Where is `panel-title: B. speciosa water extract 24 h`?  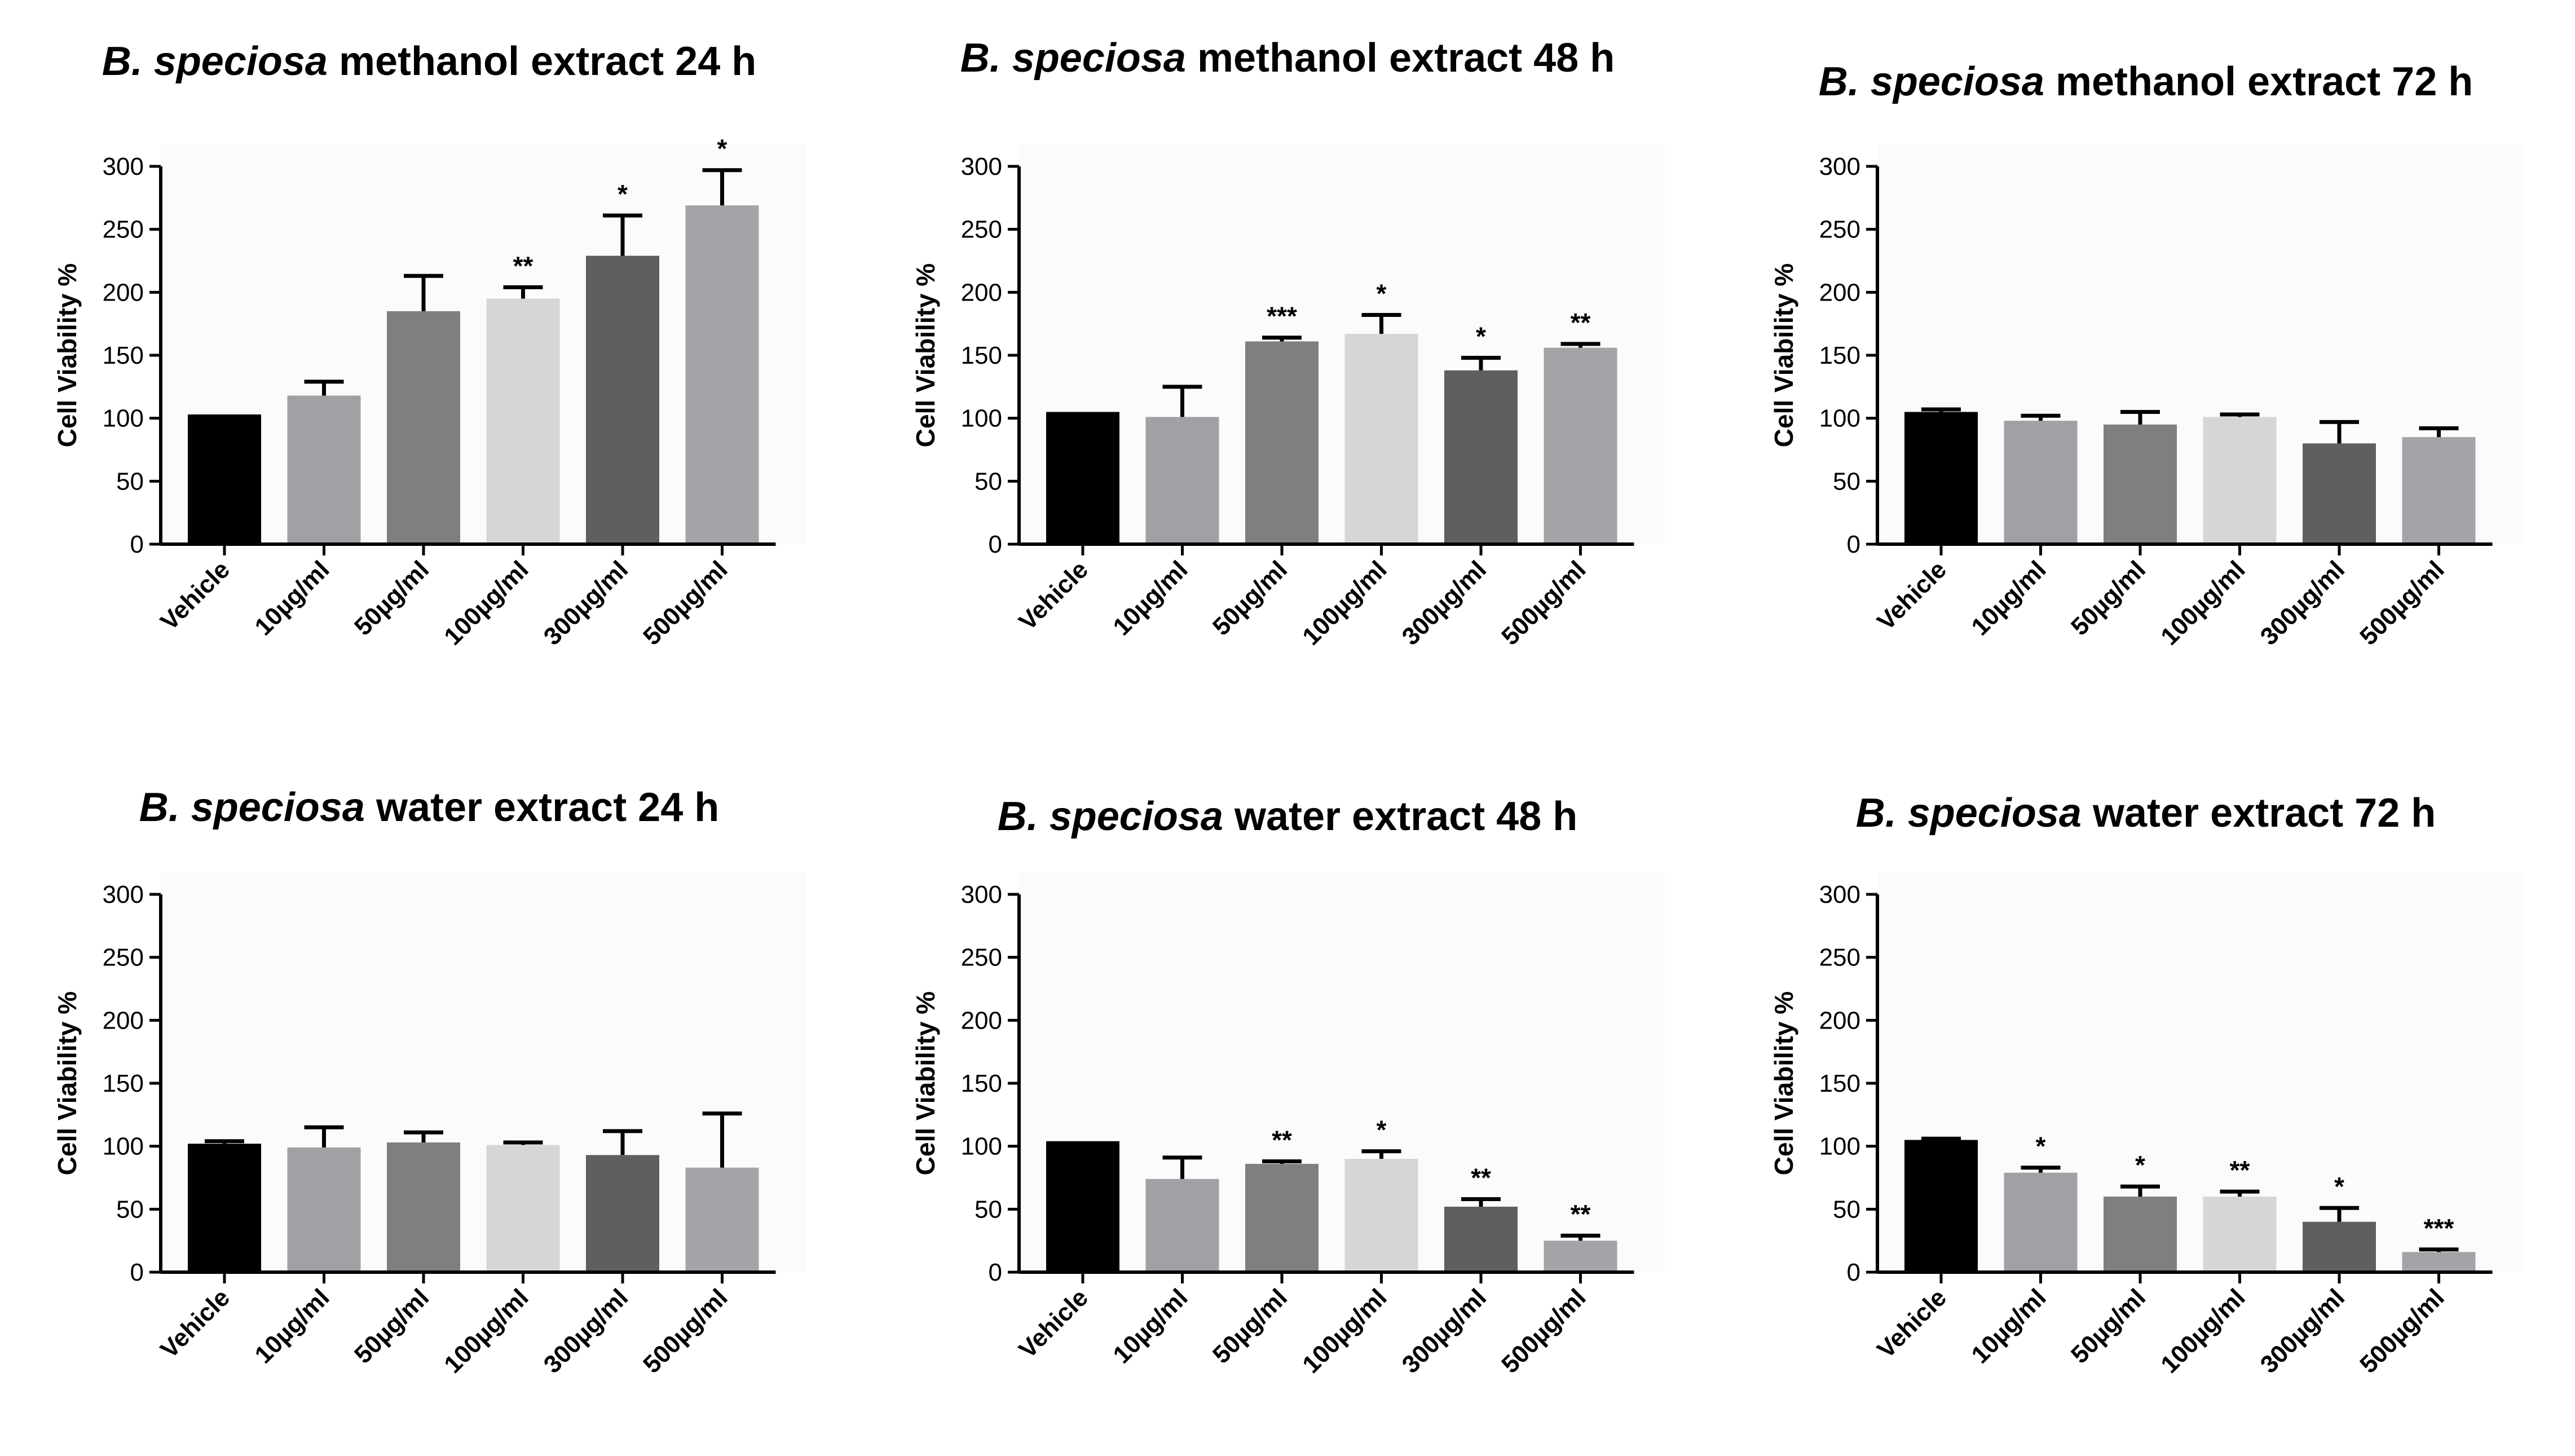
panel-title: B. speciosa water extract 24 h is located at coordinates (429, 808).